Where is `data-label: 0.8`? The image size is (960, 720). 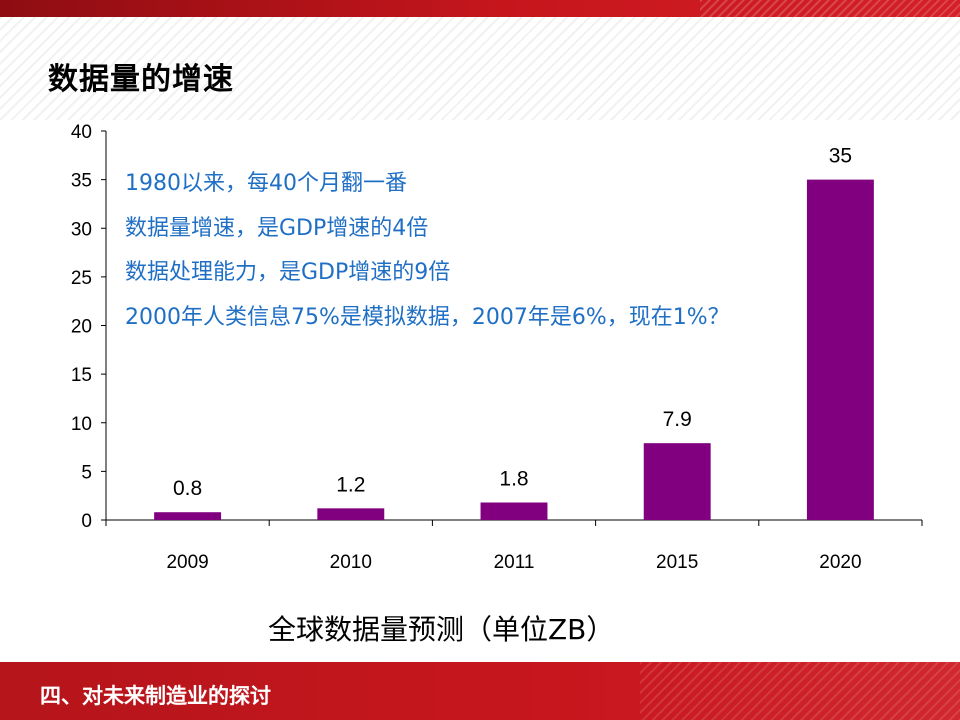 data-label: 0.8 is located at coordinates (187, 488).